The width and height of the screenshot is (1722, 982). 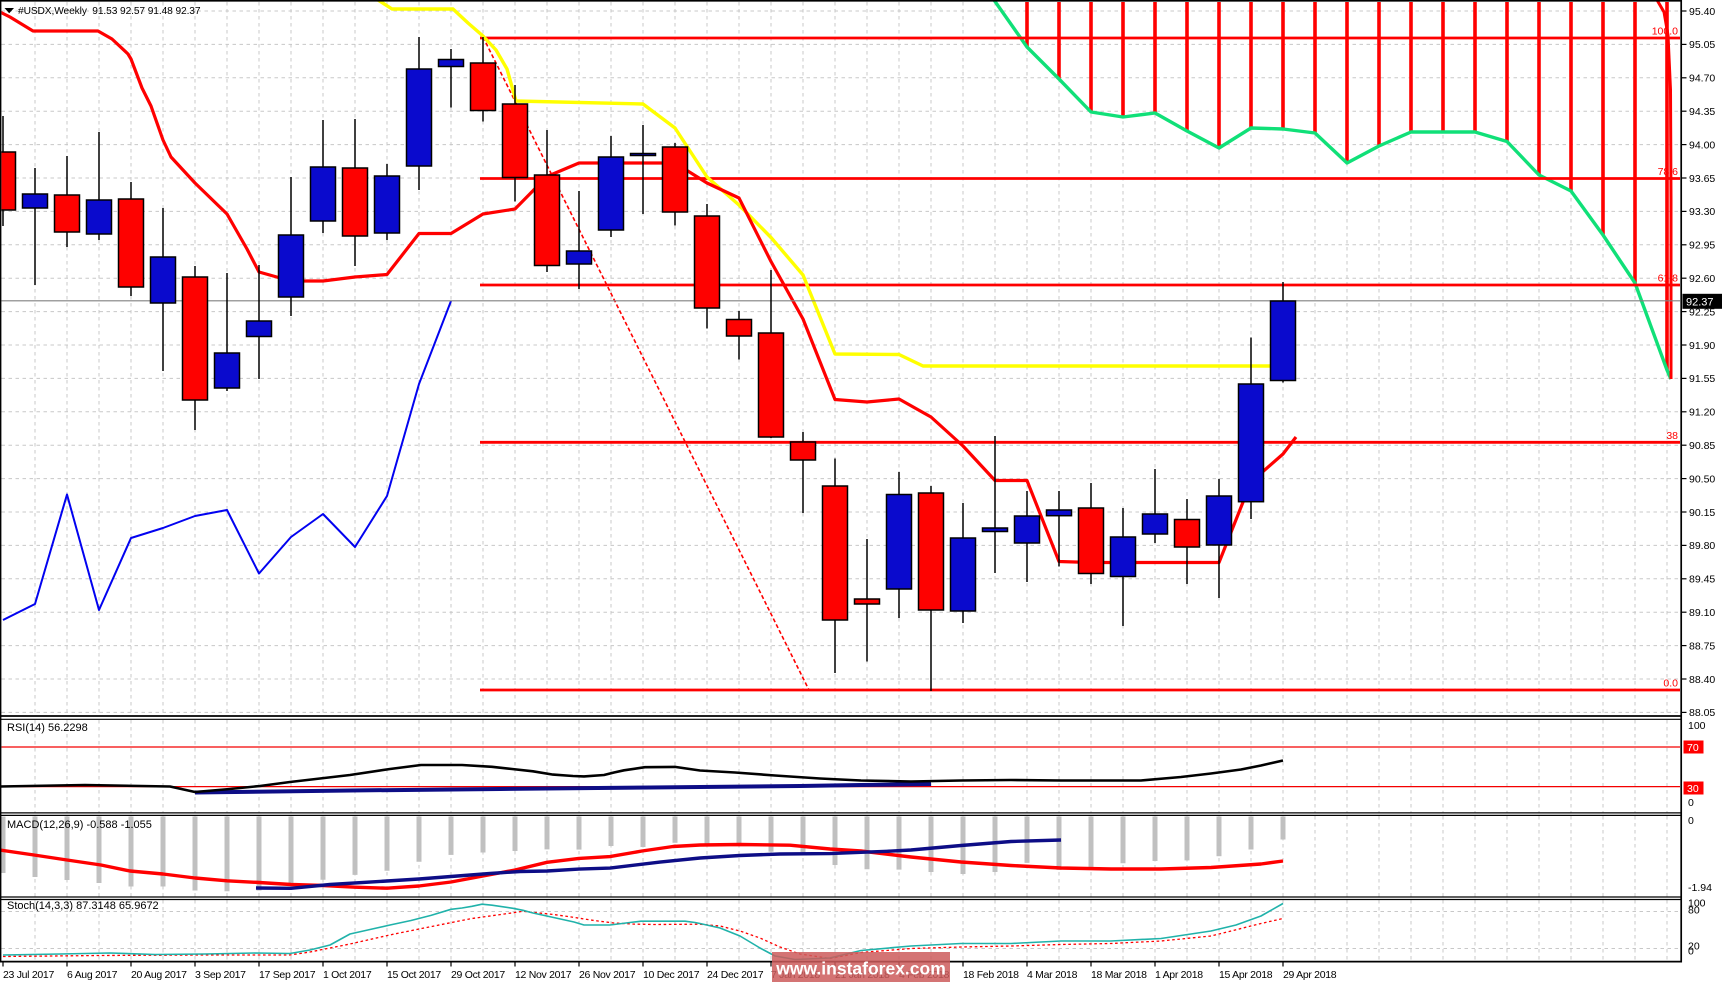 I want to click on svg-text: 90.50, so click(x=1702, y=479).